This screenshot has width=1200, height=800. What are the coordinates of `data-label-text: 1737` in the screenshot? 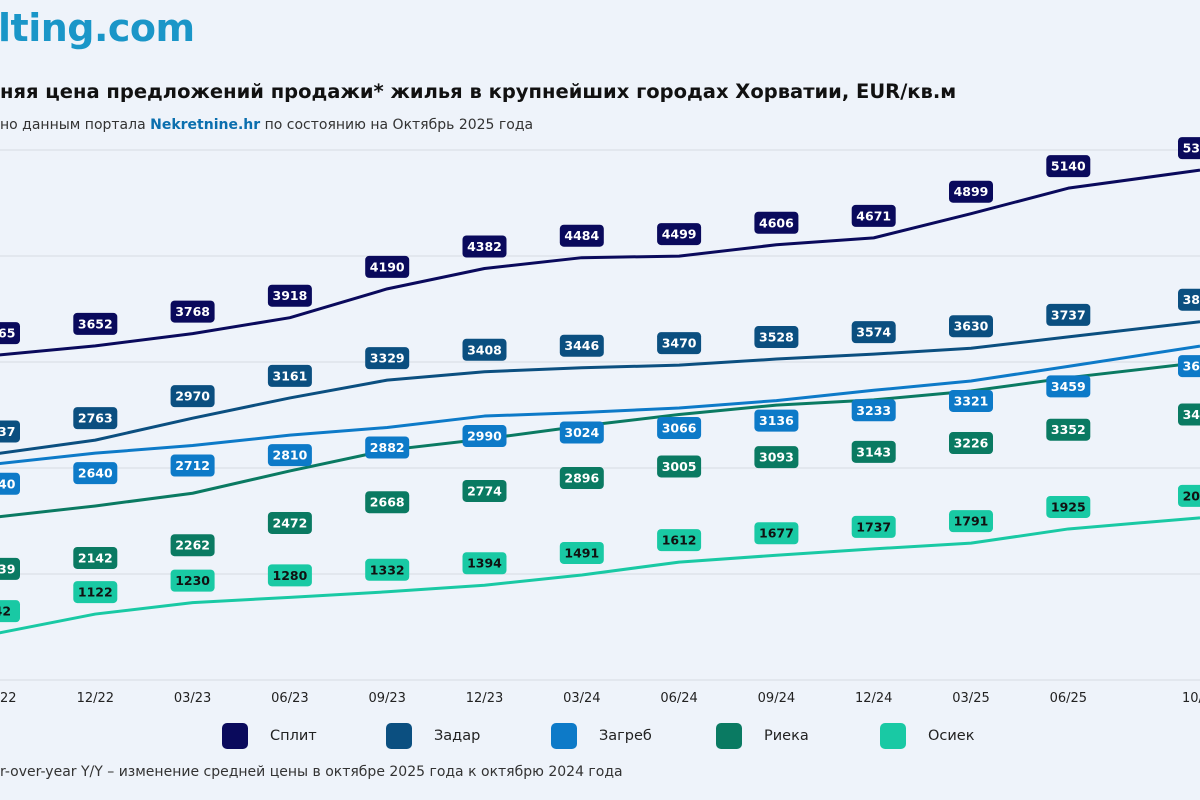 It's located at (873, 526).